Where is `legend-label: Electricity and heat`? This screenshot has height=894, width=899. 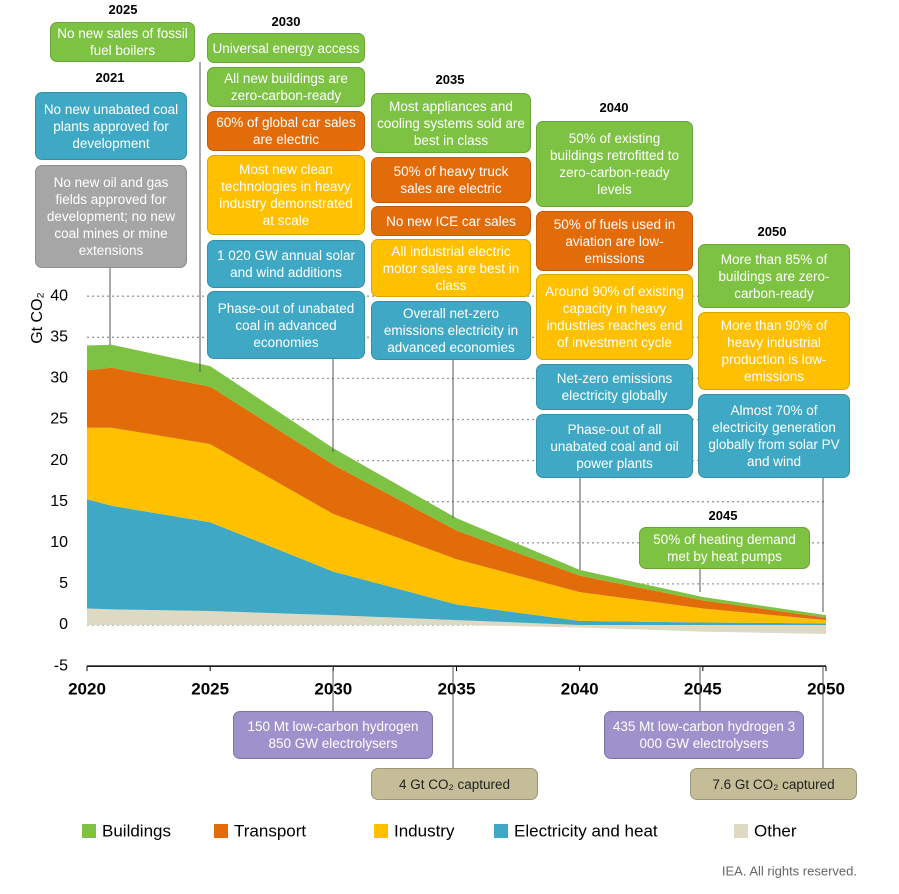 legend-label: Electricity and heat is located at coordinates (586, 830).